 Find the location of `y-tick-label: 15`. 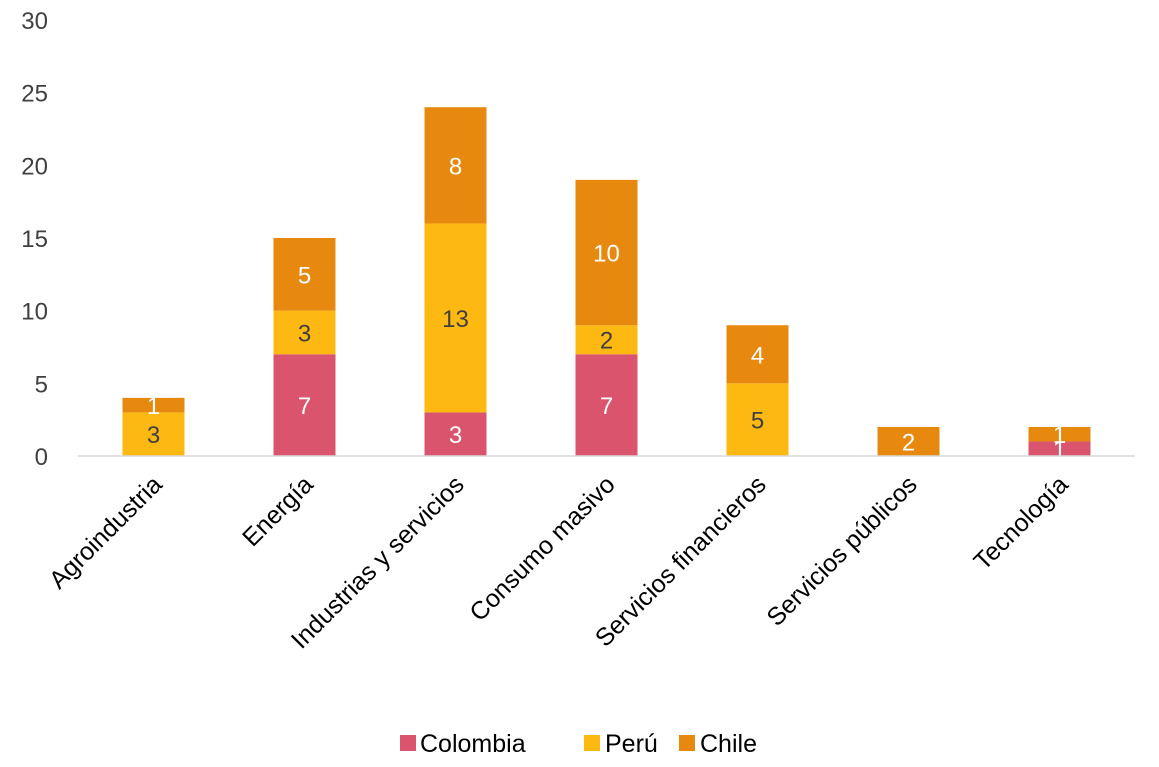

y-tick-label: 15 is located at coordinates (34, 239).